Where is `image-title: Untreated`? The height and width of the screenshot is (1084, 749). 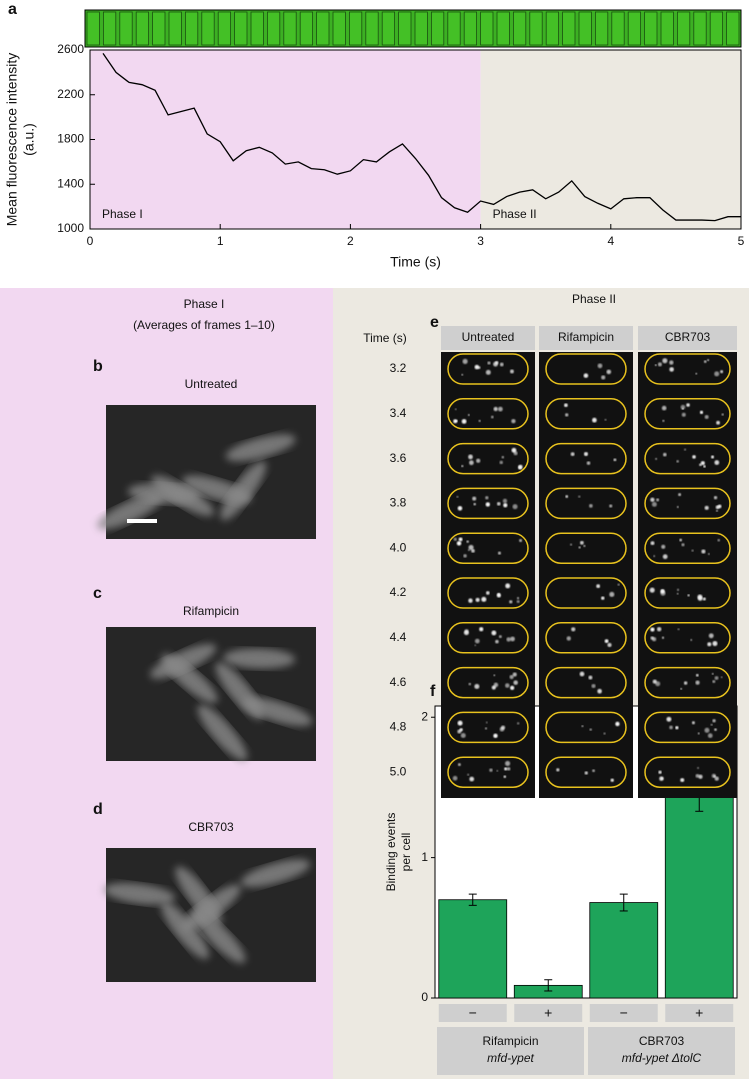
image-title: Untreated is located at coordinates (211, 384).